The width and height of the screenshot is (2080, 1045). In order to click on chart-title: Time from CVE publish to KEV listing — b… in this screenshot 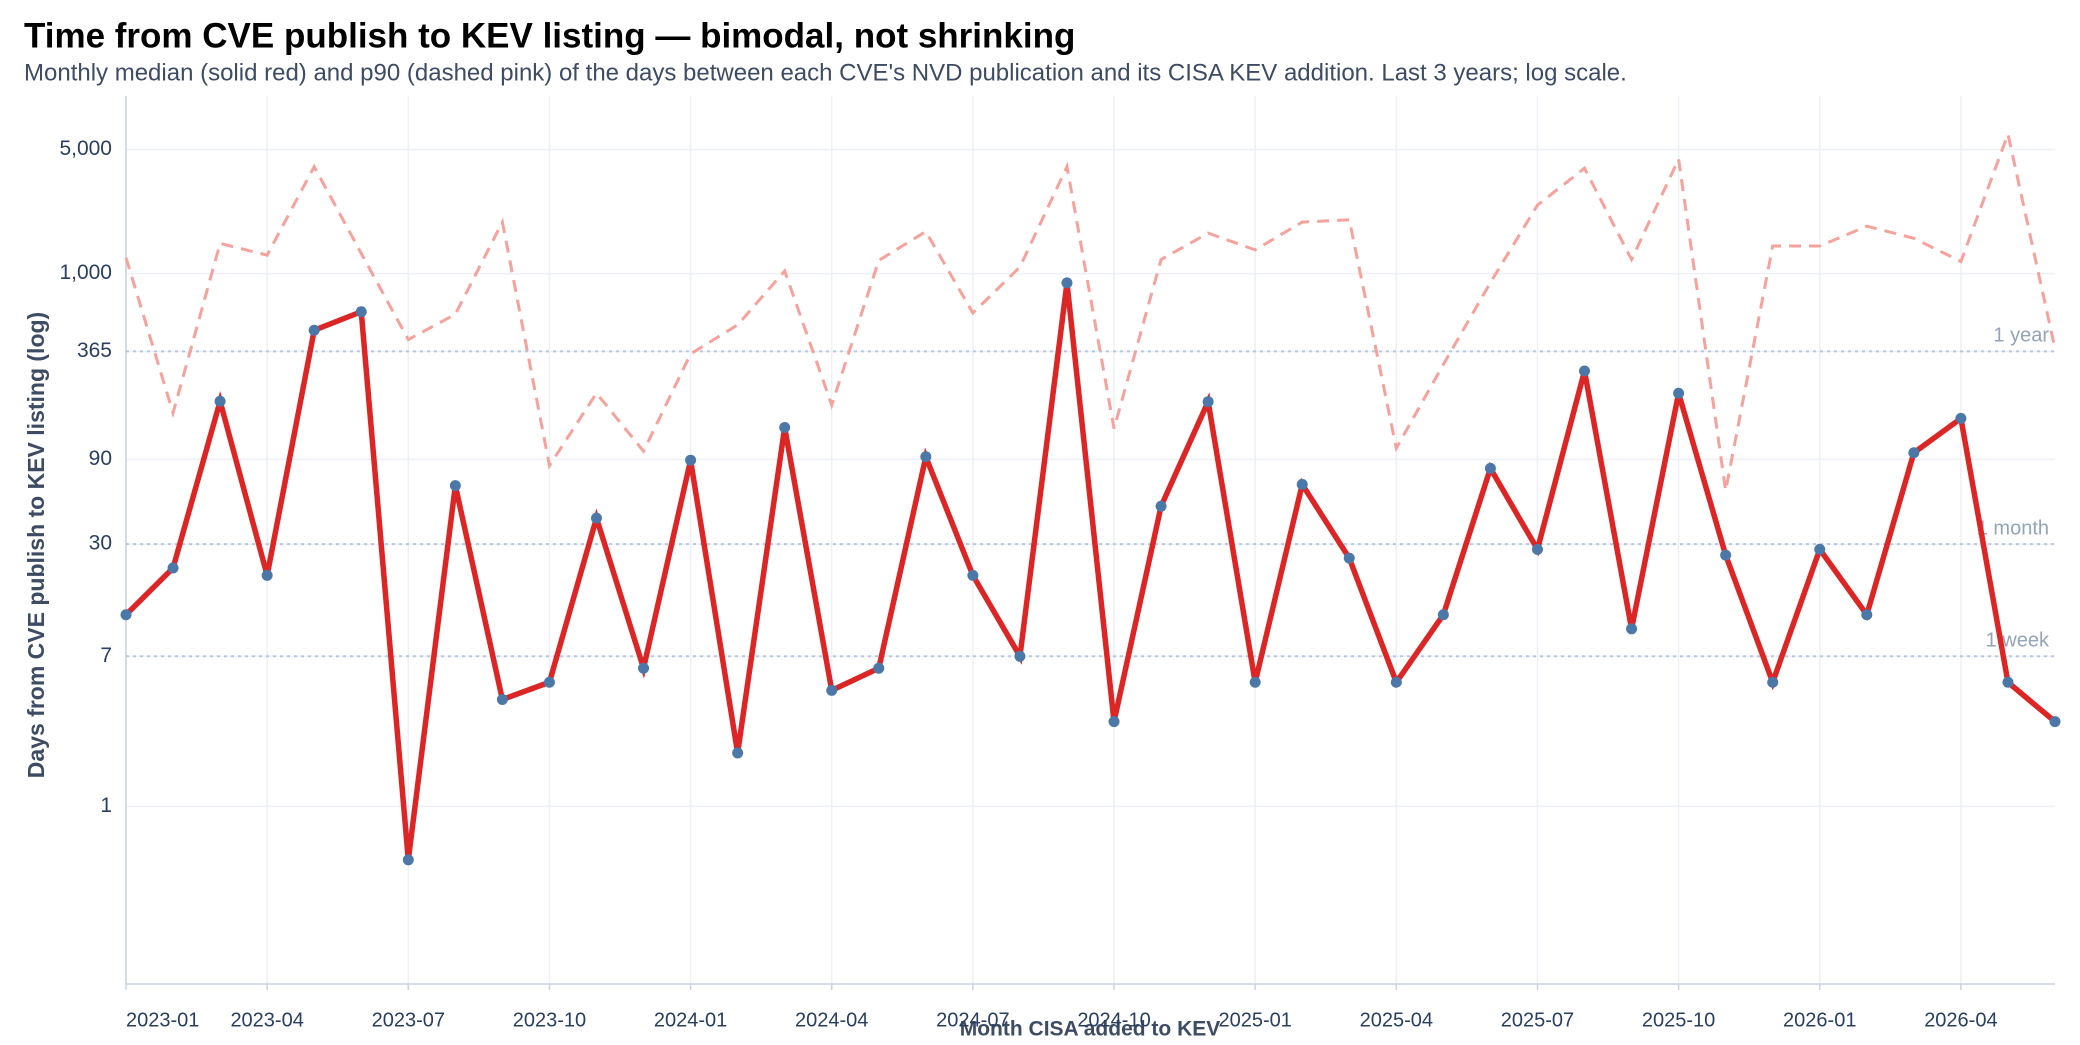, I will do `click(549, 35)`.